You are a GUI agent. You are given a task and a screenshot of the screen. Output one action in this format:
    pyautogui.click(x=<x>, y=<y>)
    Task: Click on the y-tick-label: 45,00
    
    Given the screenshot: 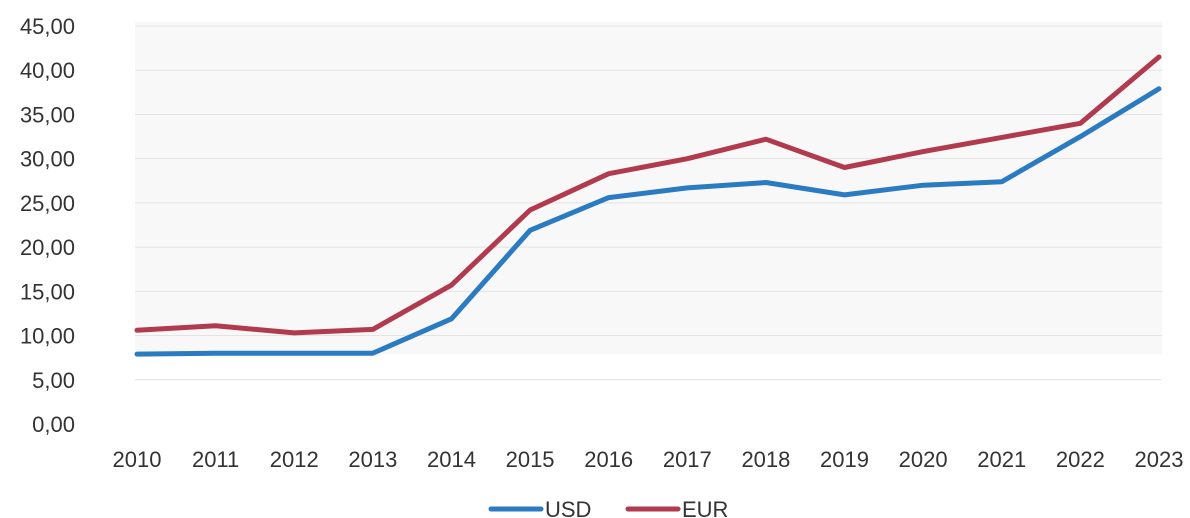 What is the action you would take?
    pyautogui.click(x=47, y=26)
    